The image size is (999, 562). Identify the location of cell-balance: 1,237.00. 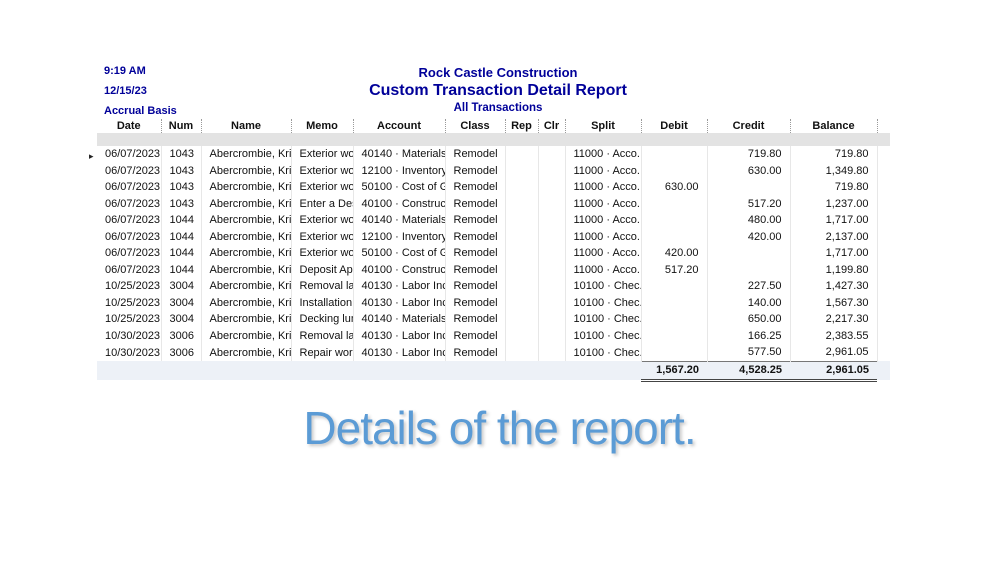
(834, 203).